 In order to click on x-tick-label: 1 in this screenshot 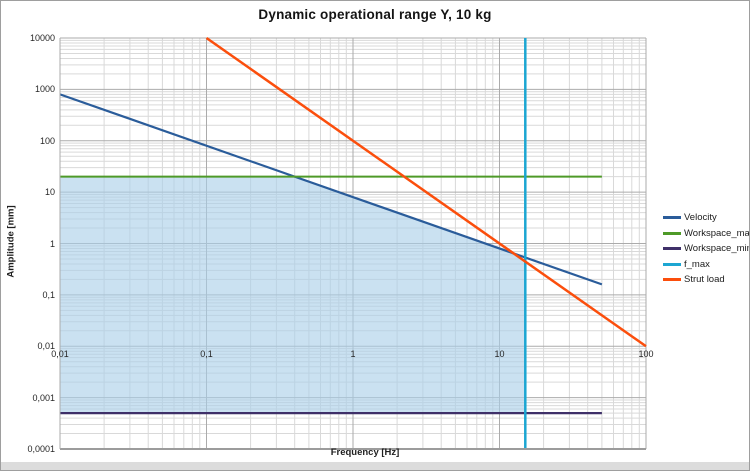, I will do `click(353, 354)`.